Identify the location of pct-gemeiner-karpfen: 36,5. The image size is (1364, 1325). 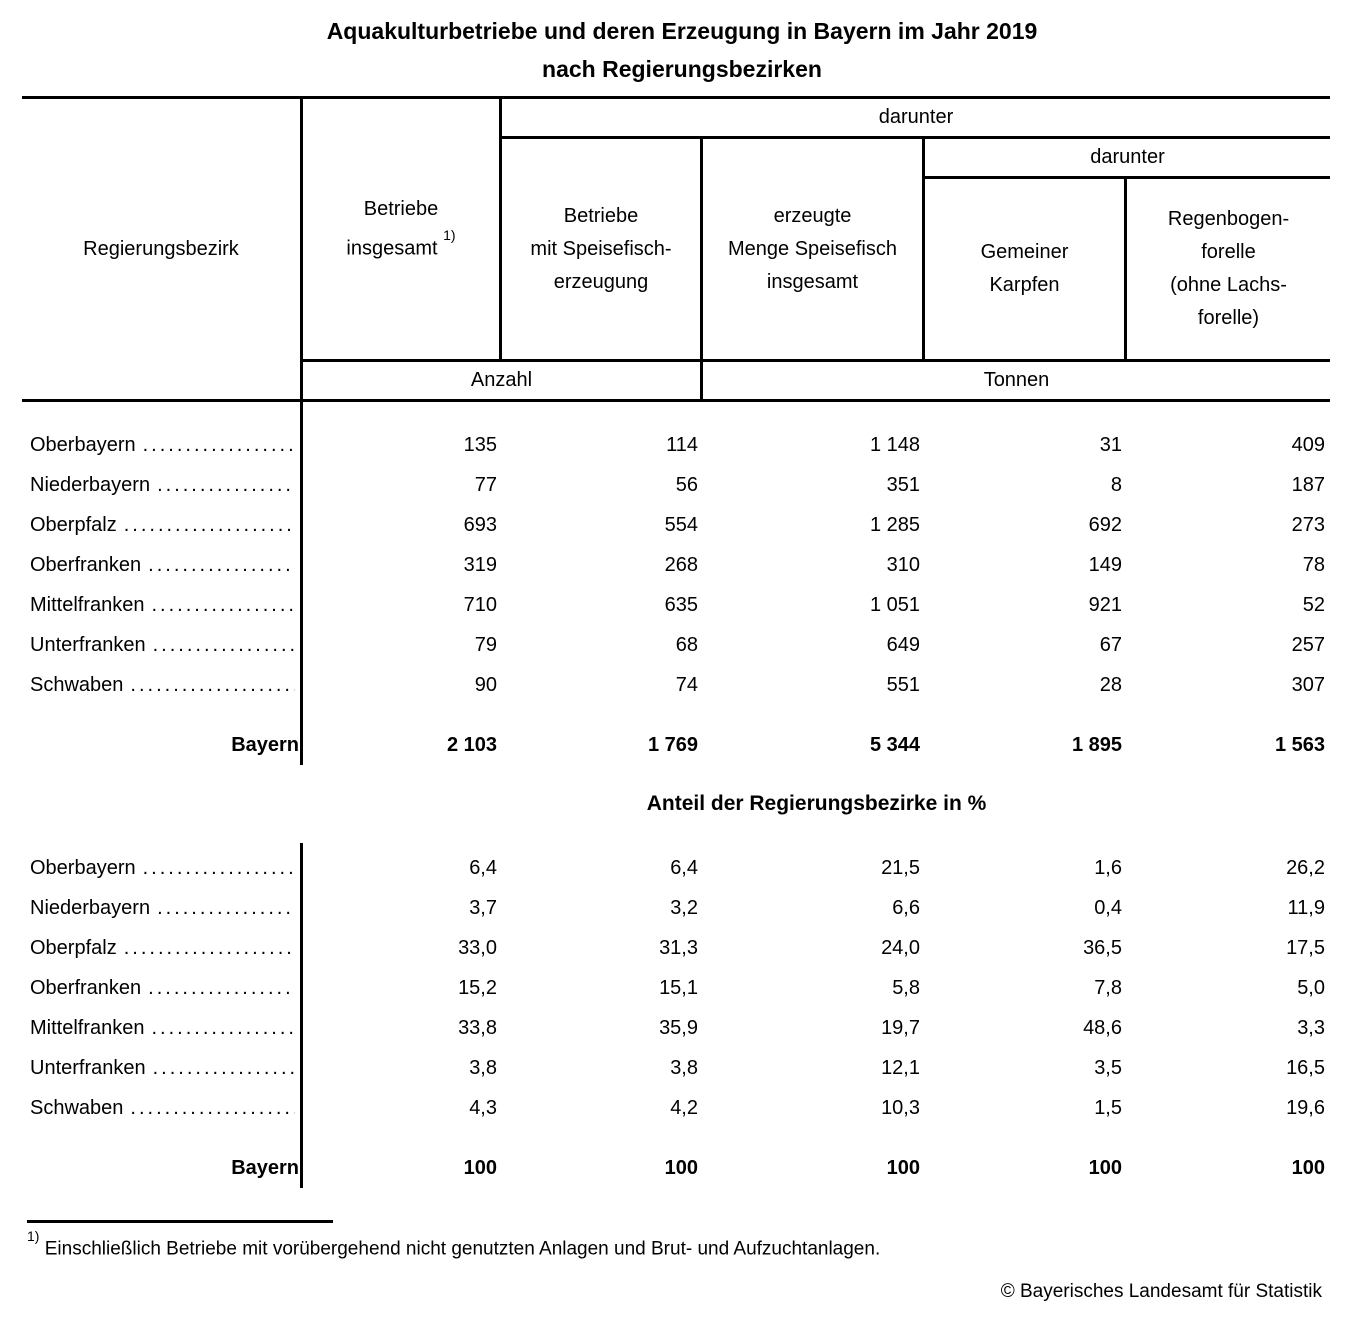
(1102, 947).